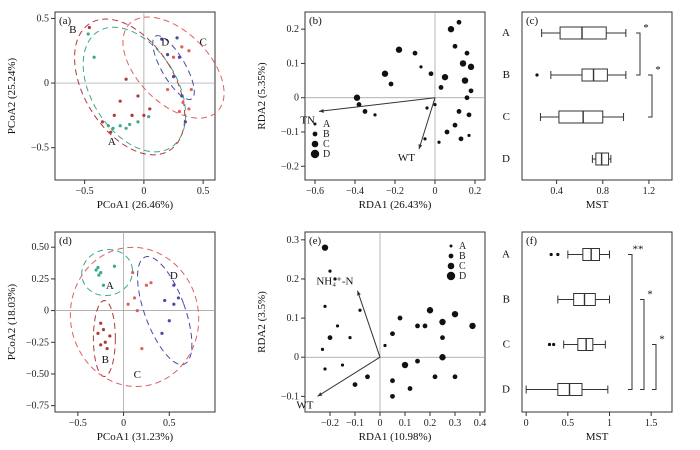 The height and width of the screenshot is (450, 700). What do you see at coordinates (174, 276) in the screenshot?
I see `group-label-D: D` at bounding box center [174, 276].